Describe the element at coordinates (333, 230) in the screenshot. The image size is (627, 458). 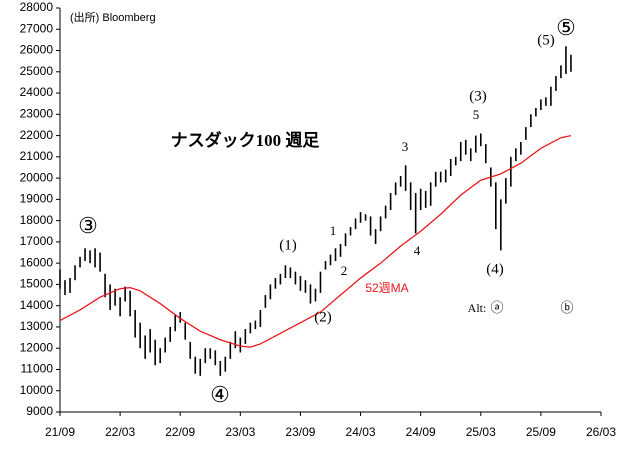
I see `wave-label: 1` at that location.